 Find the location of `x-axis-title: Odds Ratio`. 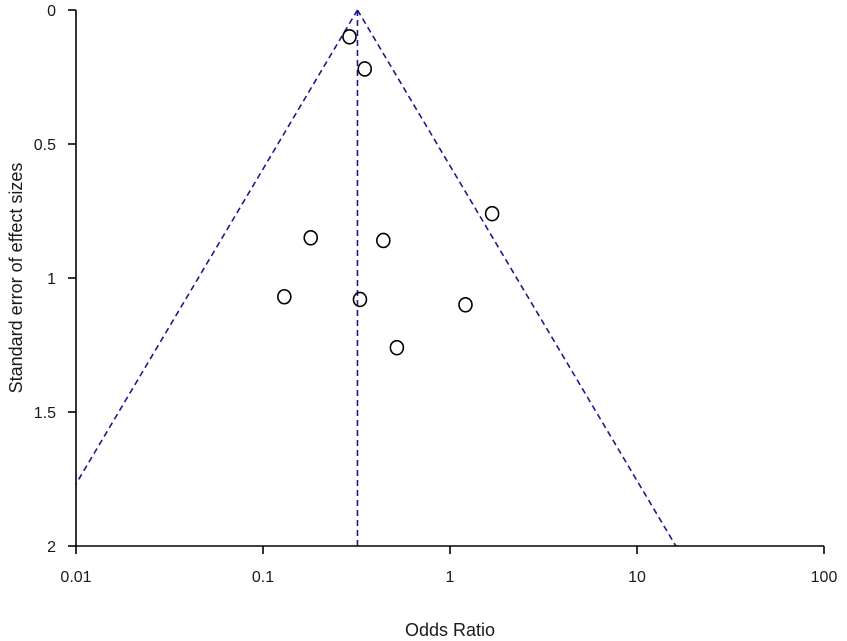

x-axis-title: Odds Ratio is located at coordinates (450, 630).